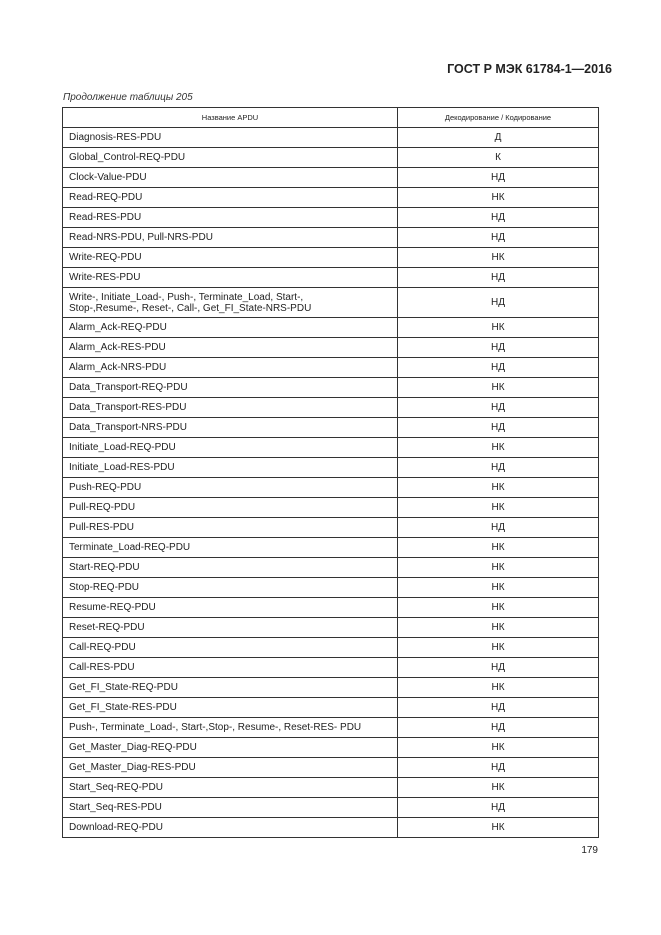  I want to click on apdu-name-cell: Alarm_Ack-RES-PDU, so click(230, 347).